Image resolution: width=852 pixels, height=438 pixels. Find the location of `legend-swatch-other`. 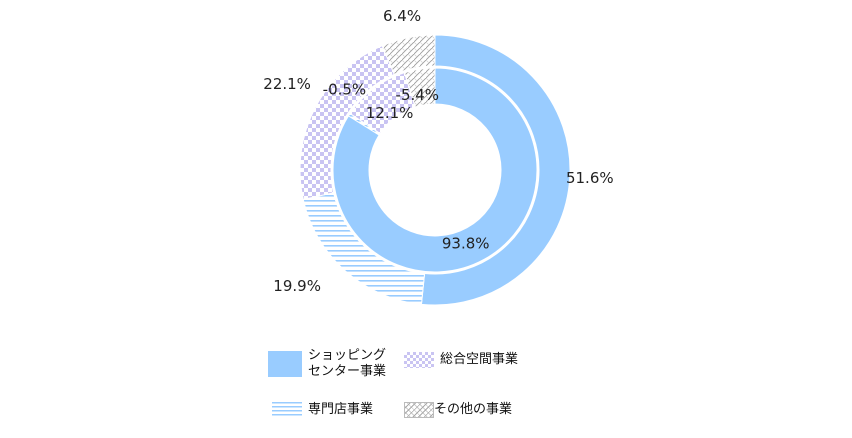

legend-swatch-other is located at coordinates (419, 410).